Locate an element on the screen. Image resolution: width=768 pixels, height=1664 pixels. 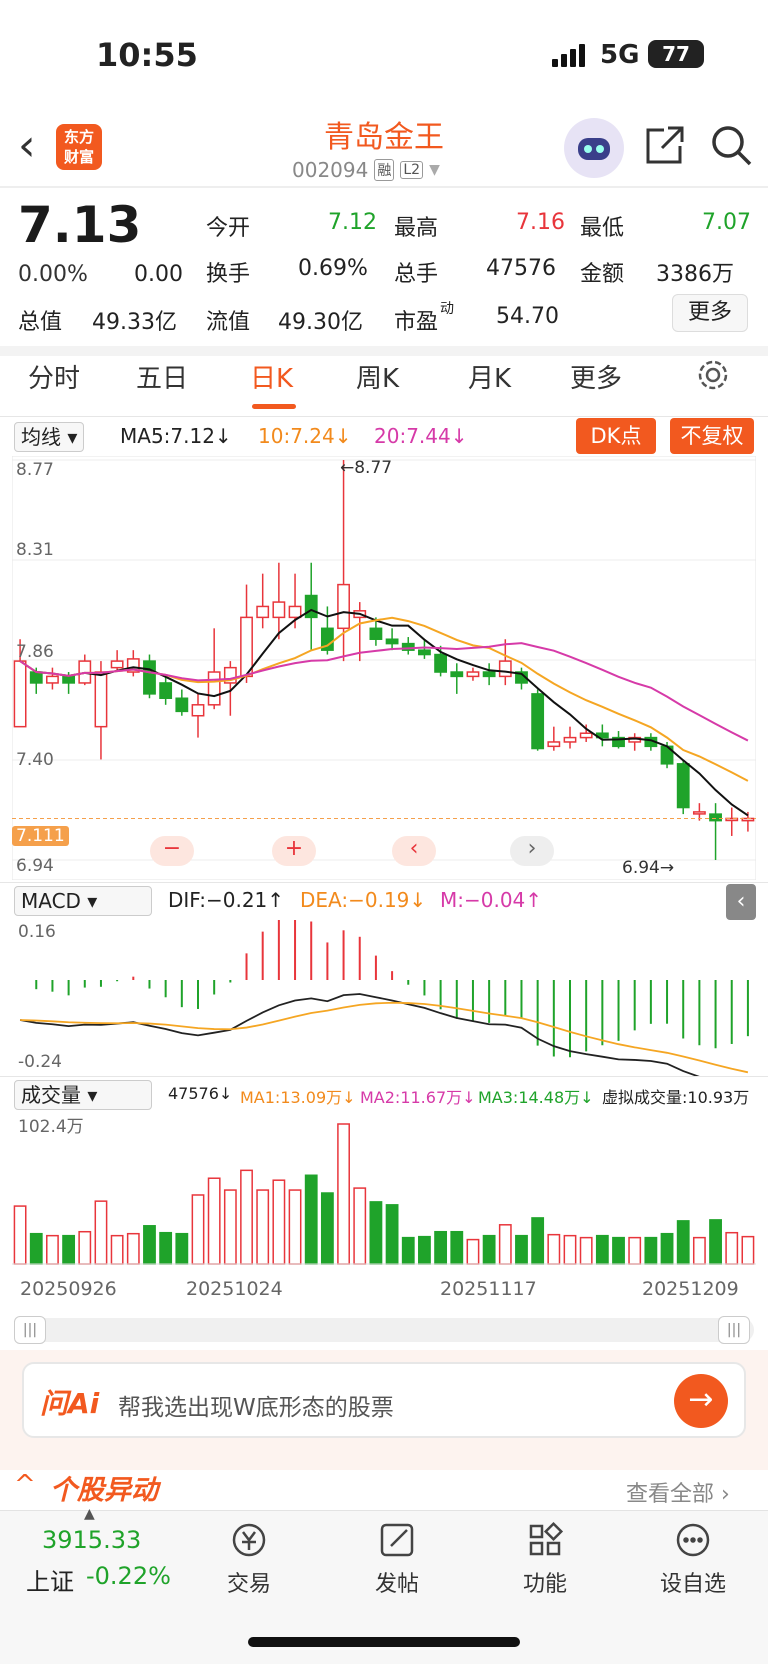
scroll-left-button: ‹ is located at coordinates (414, 851).